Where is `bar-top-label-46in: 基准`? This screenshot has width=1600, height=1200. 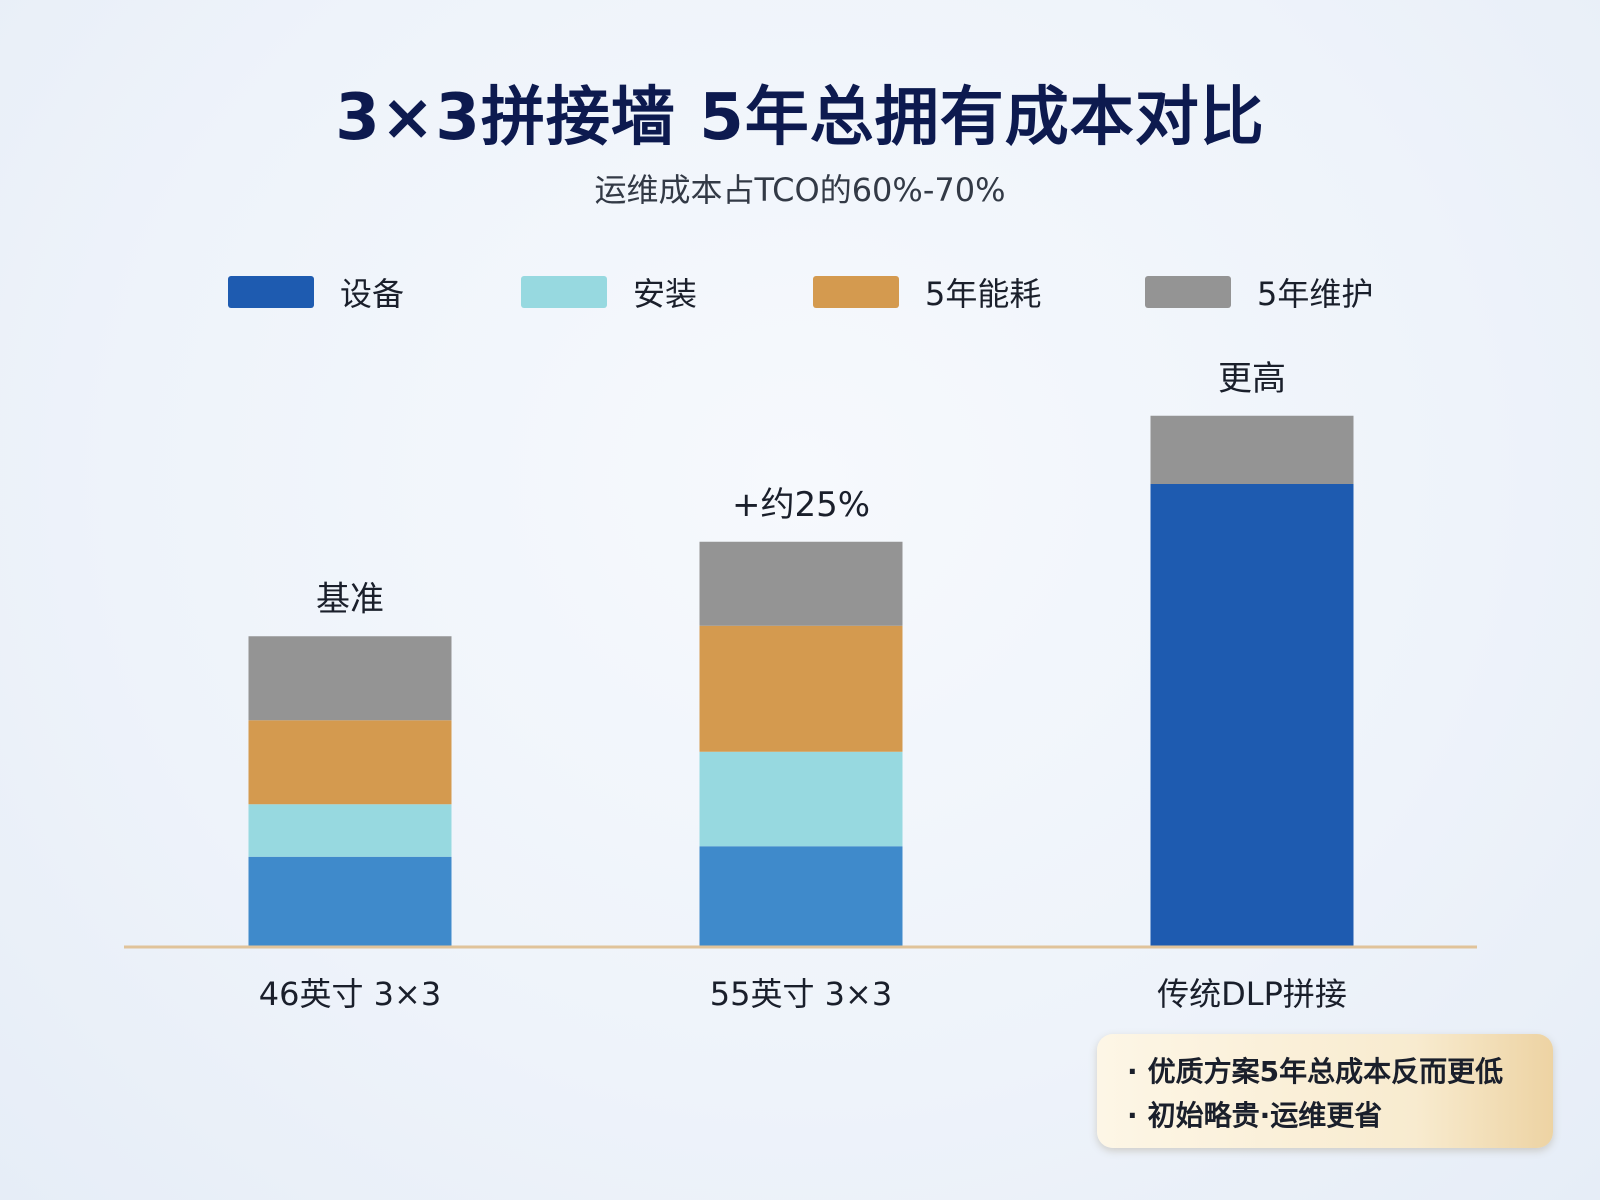
bar-top-label-46in: 基准 is located at coordinates (350, 599).